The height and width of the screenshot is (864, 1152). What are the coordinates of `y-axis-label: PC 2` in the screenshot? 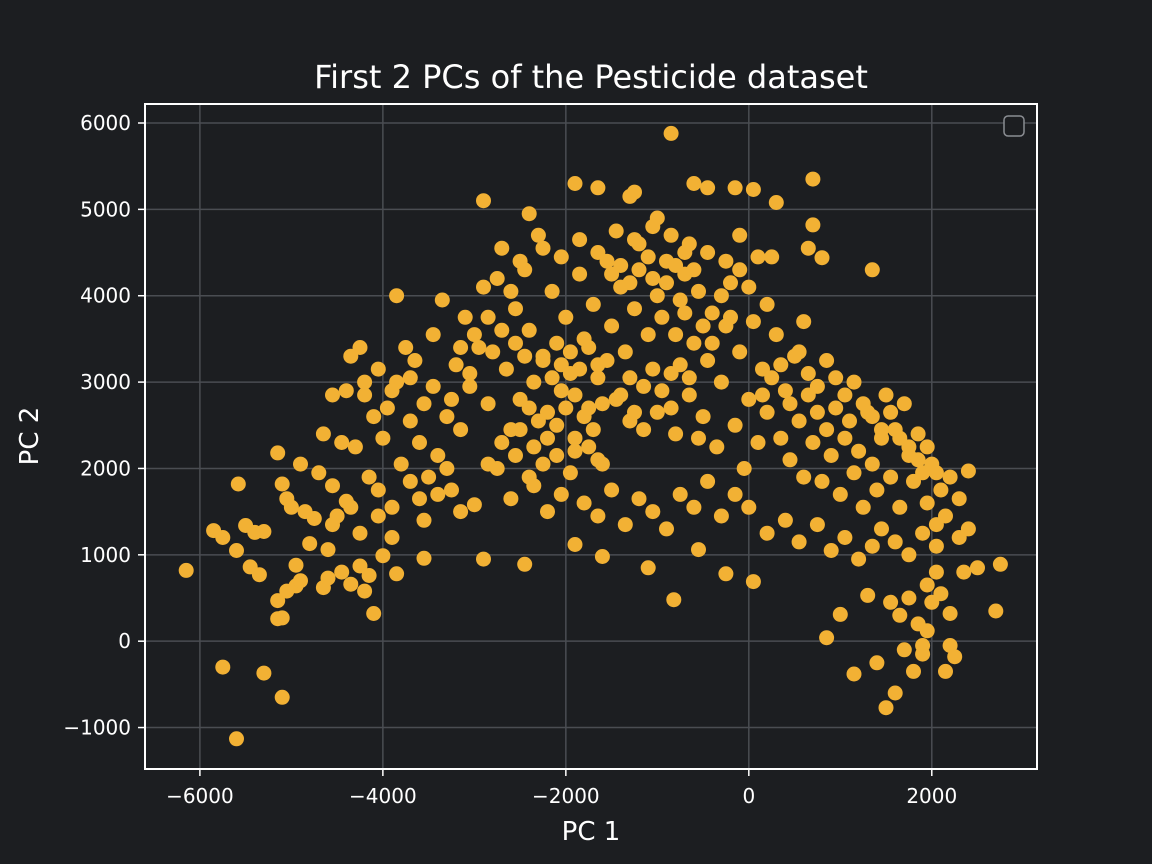 It's located at (30, 436).